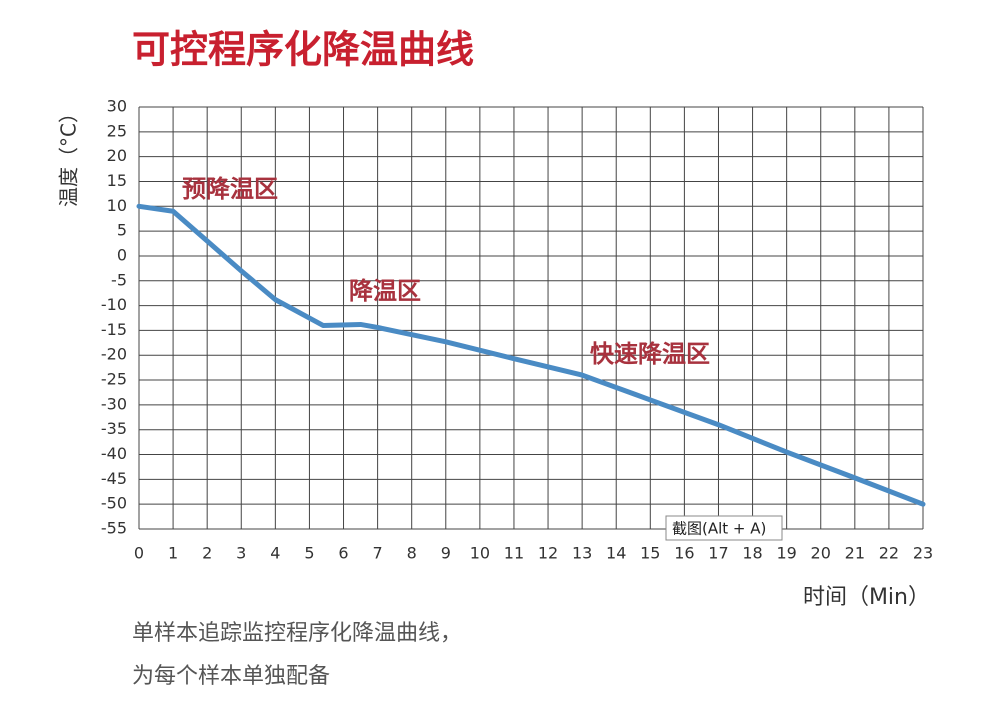 The width and height of the screenshot is (996, 707). Describe the element at coordinates (786, 553) in the screenshot. I see `x-tick-label: 19` at that location.